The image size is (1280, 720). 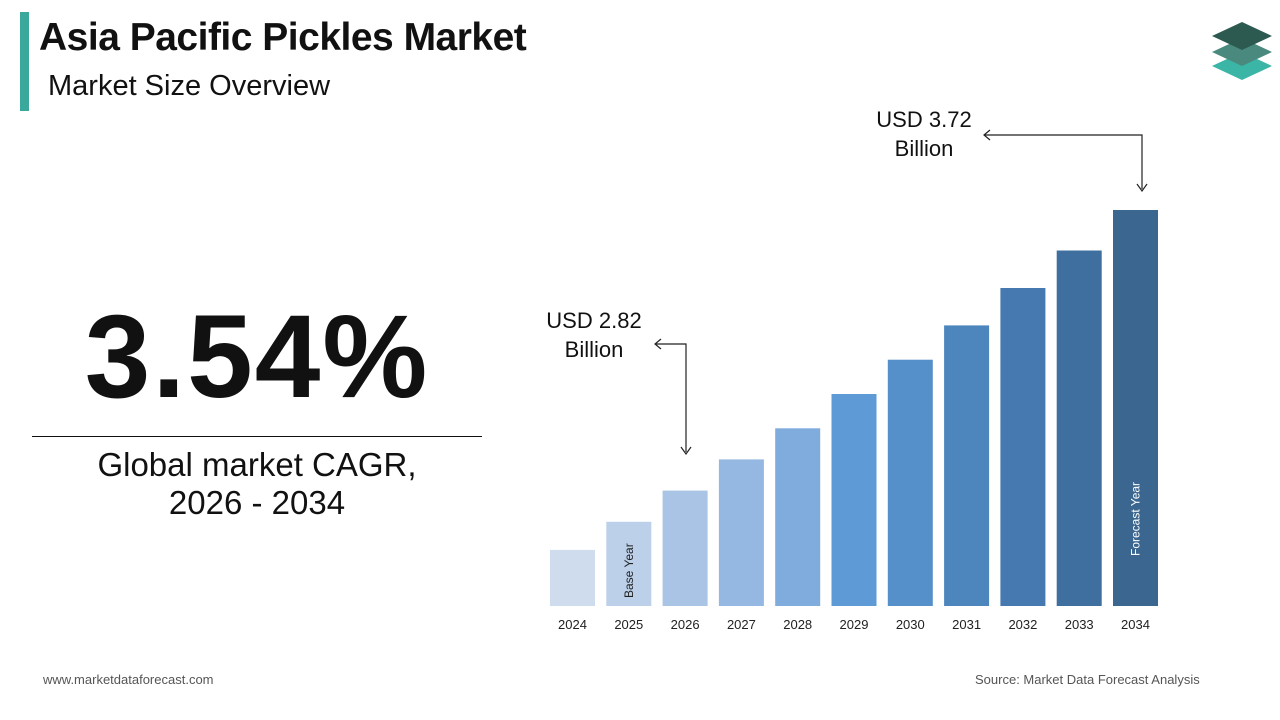 I want to click on end-value-line2: Billion, so click(x=924, y=148).